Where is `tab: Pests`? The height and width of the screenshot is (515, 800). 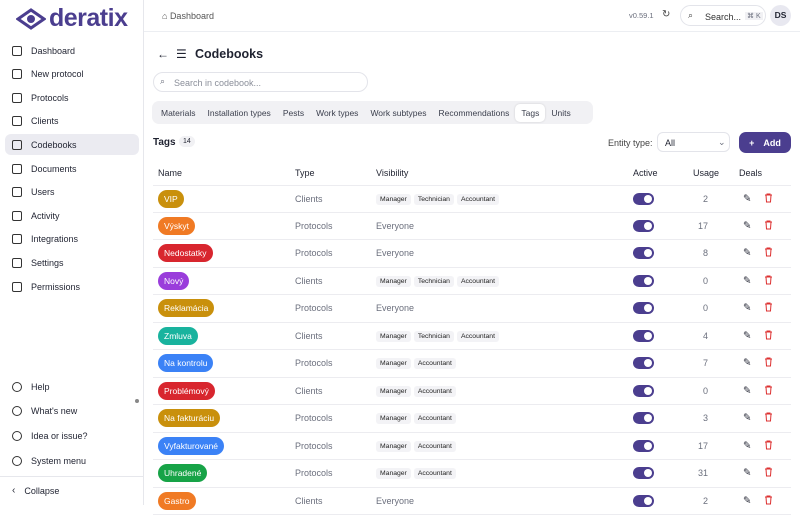 tab: Pests is located at coordinates (293, 113).